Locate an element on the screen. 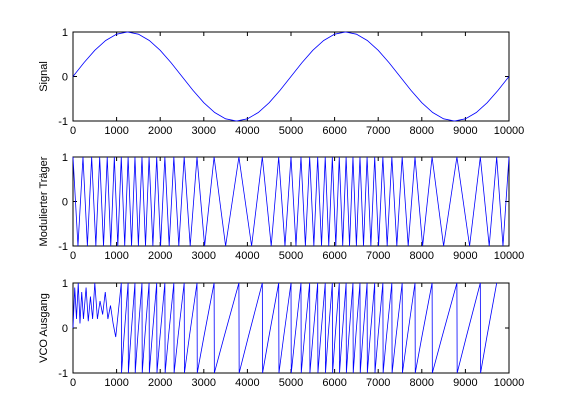  y-axis-label: VCO Ausgang is located at coordinates (44, 328).